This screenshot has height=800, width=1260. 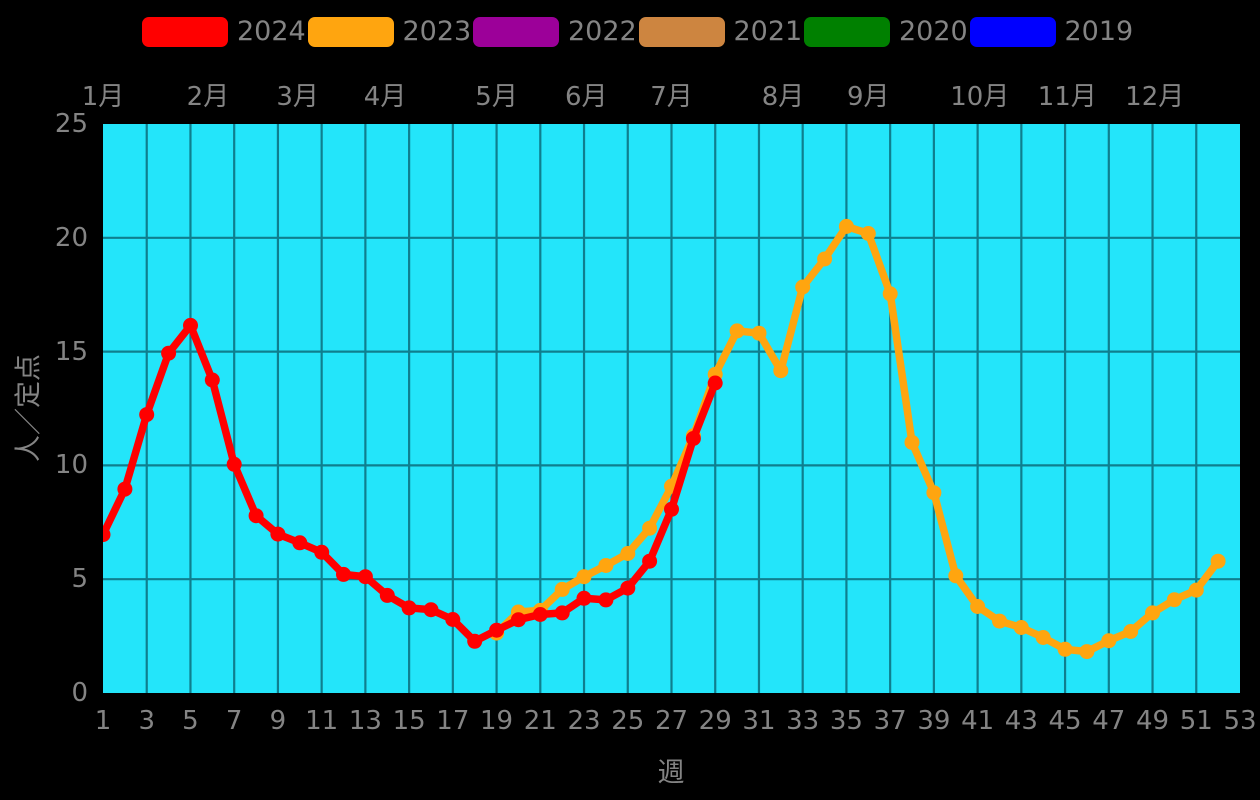 What do you see at coordinates (933, 31) in the screenshot?
I see `legend-label: 2020` at bounding box center [933, 31].